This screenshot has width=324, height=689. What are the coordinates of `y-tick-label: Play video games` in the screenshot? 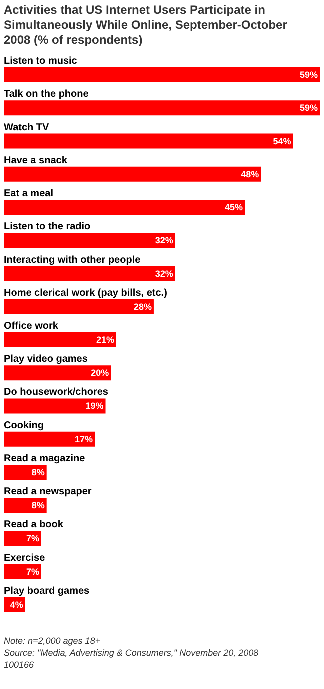 It's located at (46, 360).